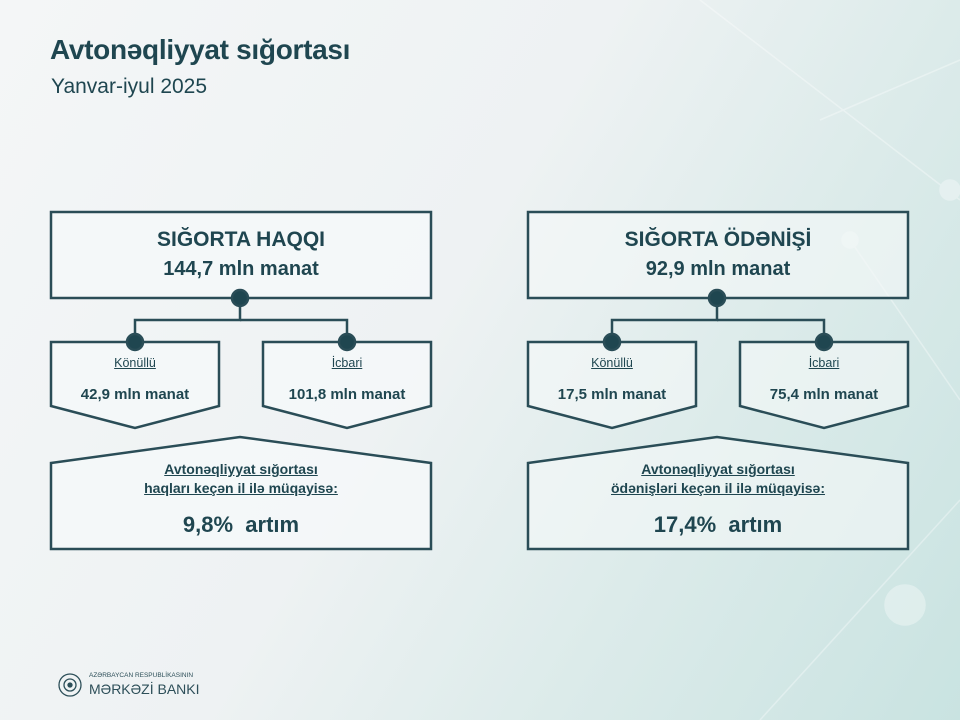 This screenshot has width=960, height=720. What do you see at coordinates (144, 689) in the screenshot?
I see `logo-line2: MƏRKƏZİ BANKI` at bounding box center [144, 689].